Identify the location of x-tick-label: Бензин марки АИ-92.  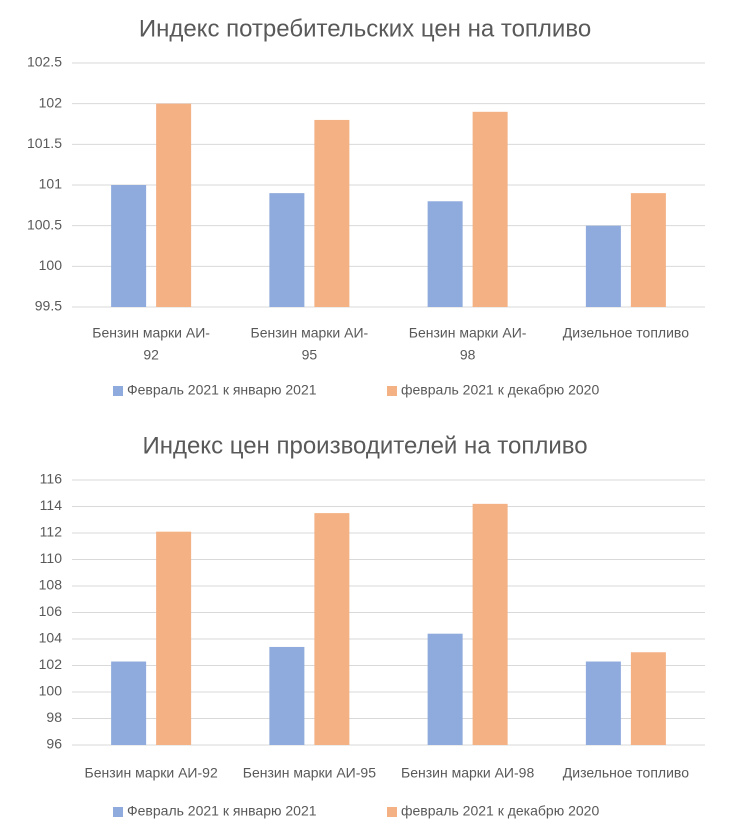
(151, 773).